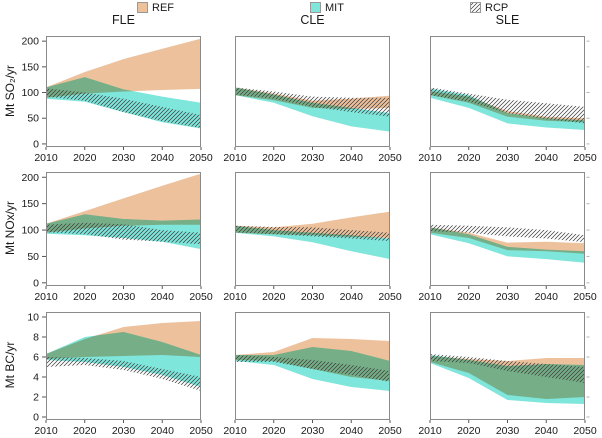  I want to click on panel-bc-fle: 0 2 4 6 8 10 2010 2020 2030 2040 2050, so click(120, 375).